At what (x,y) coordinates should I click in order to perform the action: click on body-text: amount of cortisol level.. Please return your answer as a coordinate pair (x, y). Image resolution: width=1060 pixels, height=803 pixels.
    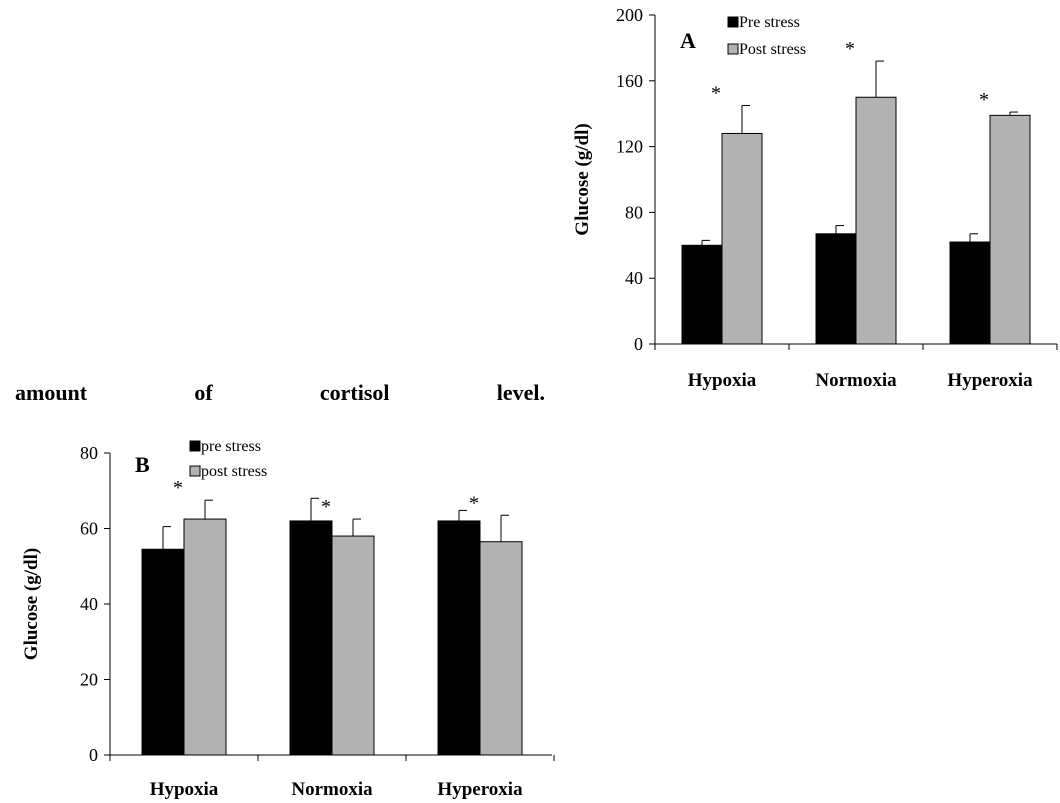
    Looking at the image, I should click on (280, 393).